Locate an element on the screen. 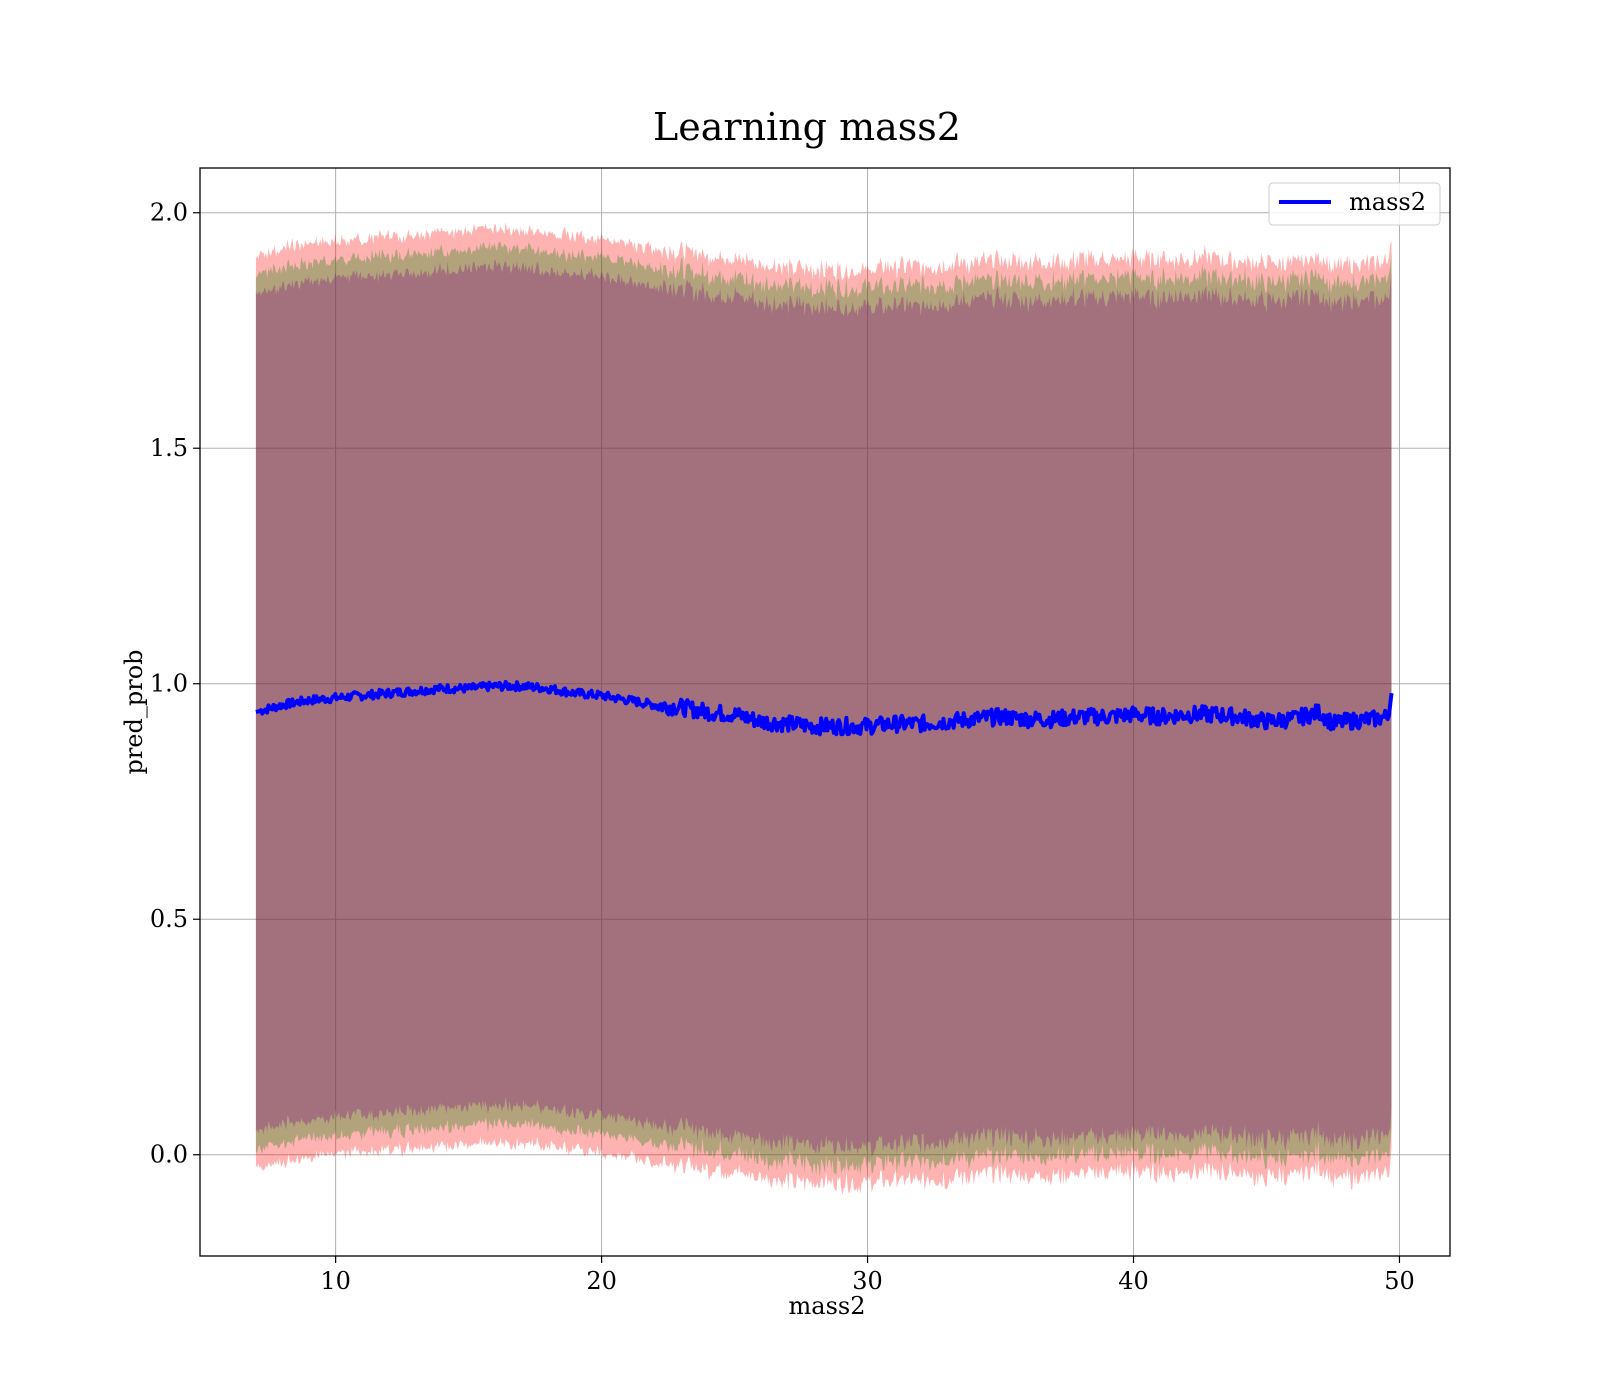  x-axis-label: mass2 is located at coordinates (827, 1306).